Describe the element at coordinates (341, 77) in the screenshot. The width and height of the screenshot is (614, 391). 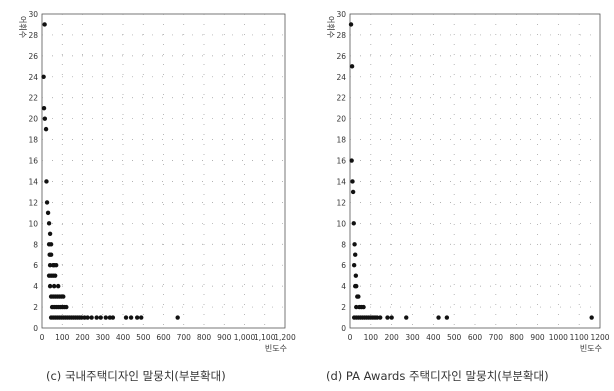
I see `y-tick-label: 24` at that location.